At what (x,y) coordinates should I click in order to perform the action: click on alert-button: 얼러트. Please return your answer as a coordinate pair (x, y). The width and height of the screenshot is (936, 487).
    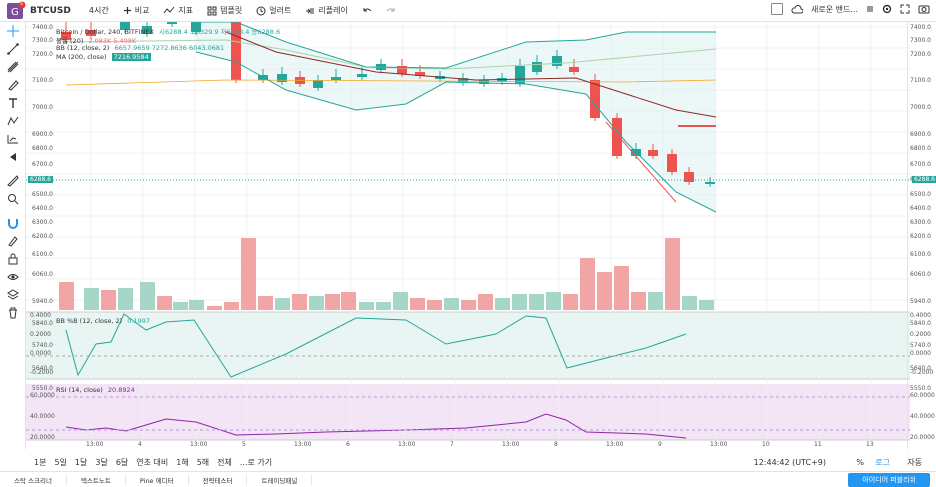
    Looking at the image, I should click on (273, 10).